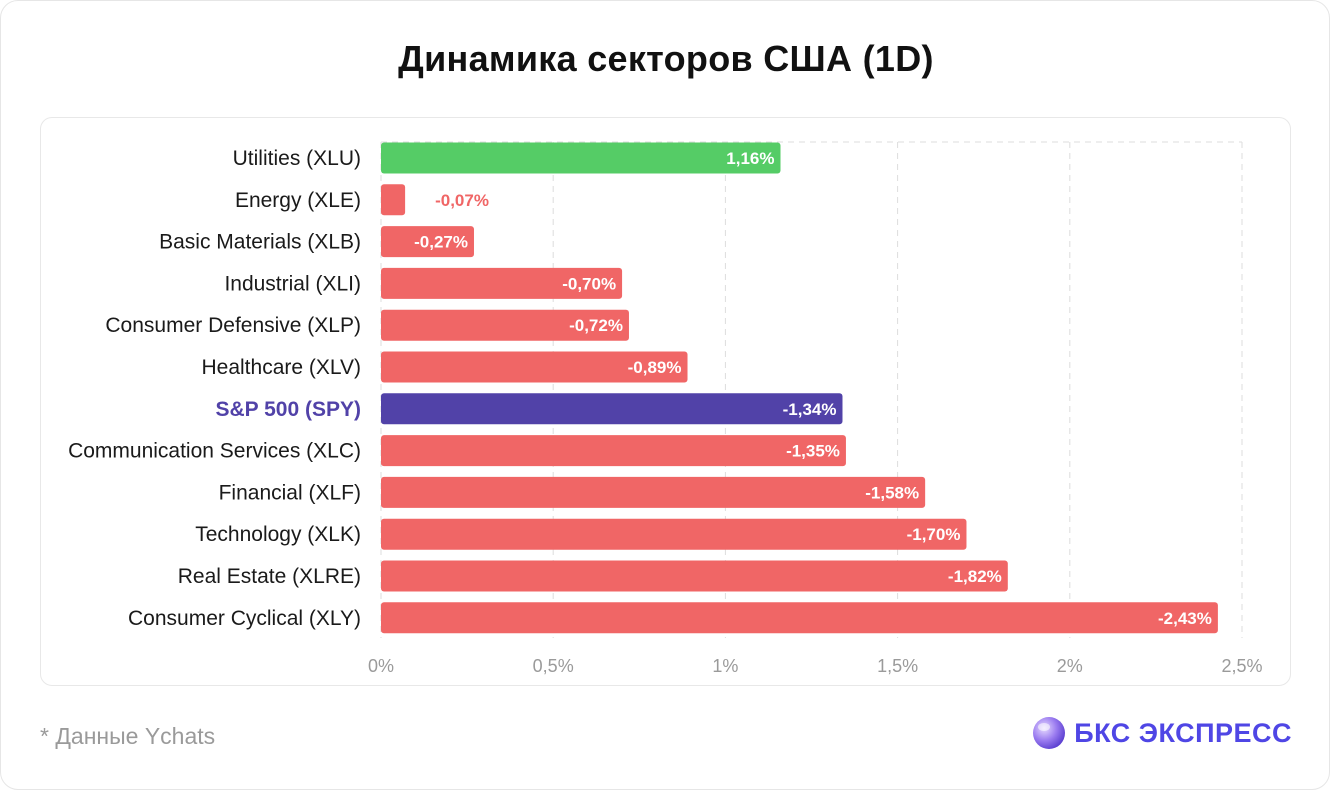 This screenshot has width=1332, height=792. Describe the element at coordinates (297, 158) in the screenshot. I see `category-label: Utilities (XLU)` at that location.